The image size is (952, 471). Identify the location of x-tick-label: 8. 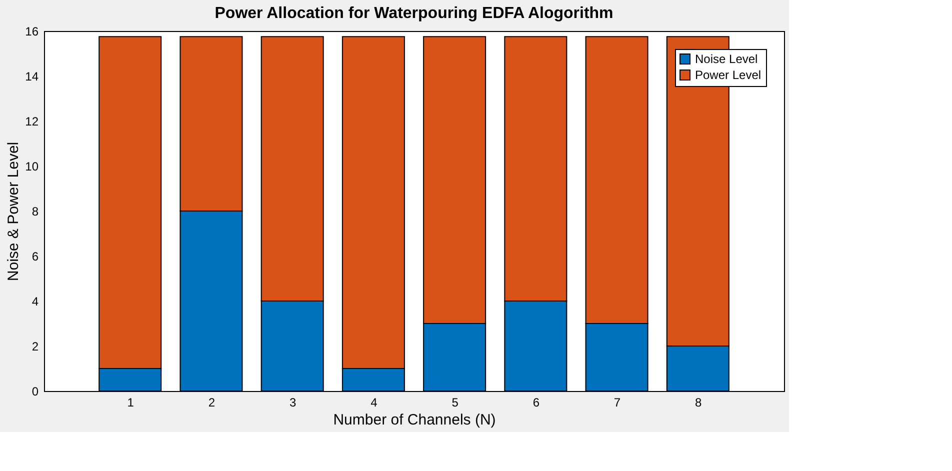
(698, 403).